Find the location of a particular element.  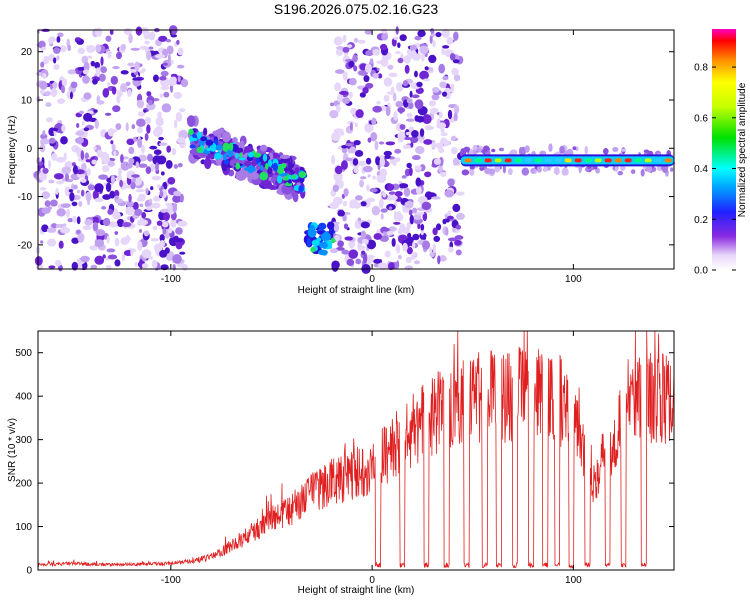

colorbar-ticks: 0.0 0.2 0.4 0.6 0.8 is located at coordinates (715, 170).